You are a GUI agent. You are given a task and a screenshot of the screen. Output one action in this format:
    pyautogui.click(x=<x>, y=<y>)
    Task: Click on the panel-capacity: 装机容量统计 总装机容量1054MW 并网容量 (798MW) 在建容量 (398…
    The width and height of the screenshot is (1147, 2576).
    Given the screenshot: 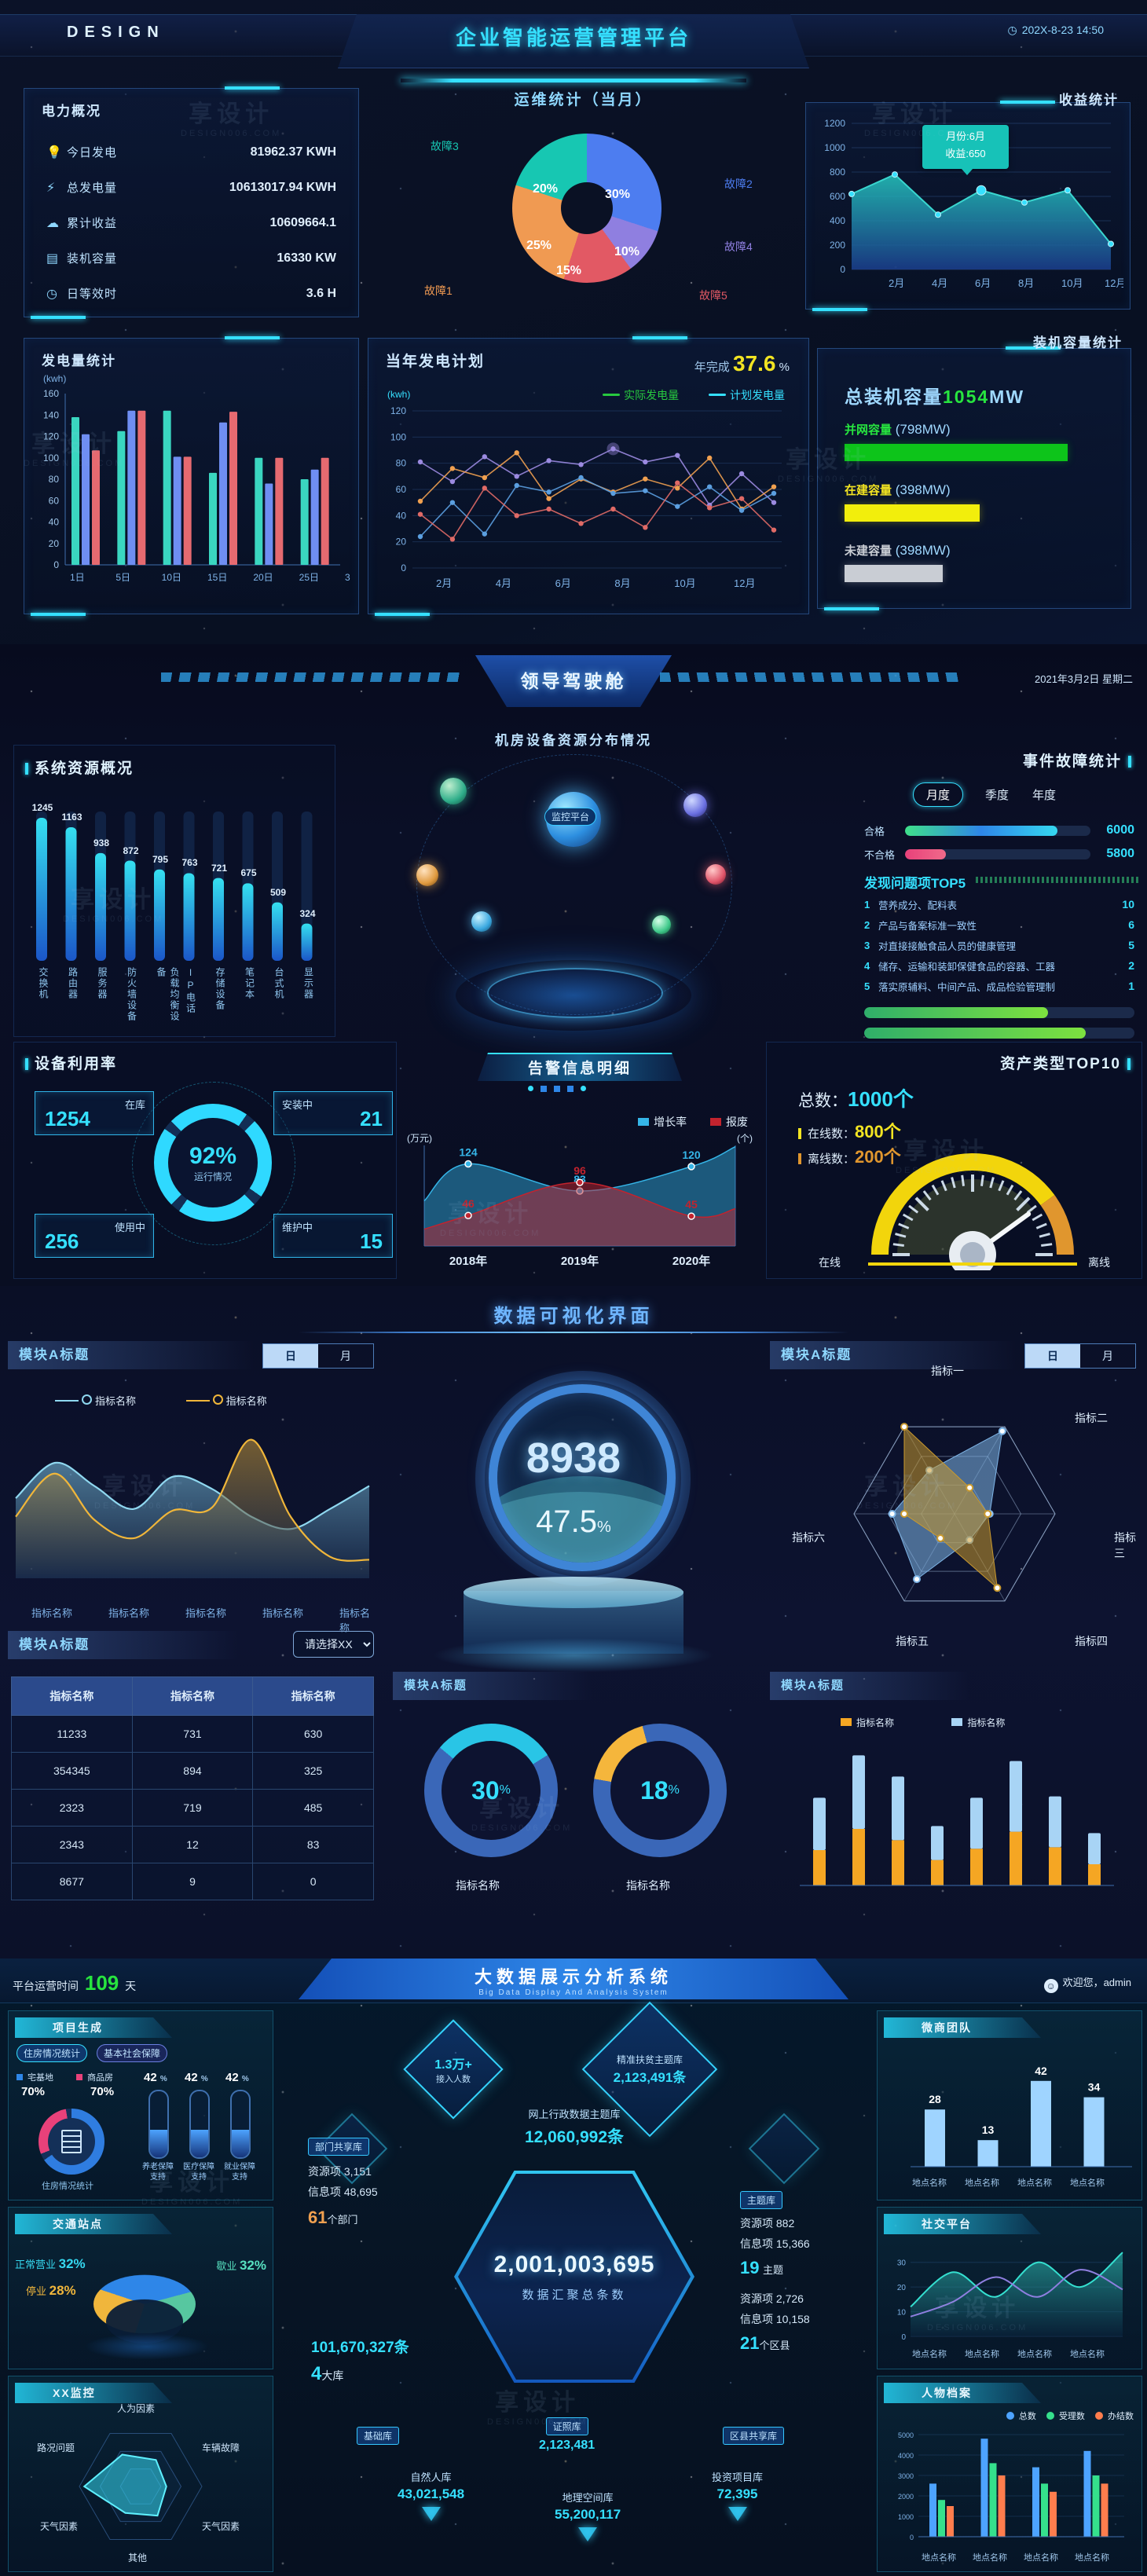 What is the action you would take?
    pyautogui.click(x=974, y=473)
    